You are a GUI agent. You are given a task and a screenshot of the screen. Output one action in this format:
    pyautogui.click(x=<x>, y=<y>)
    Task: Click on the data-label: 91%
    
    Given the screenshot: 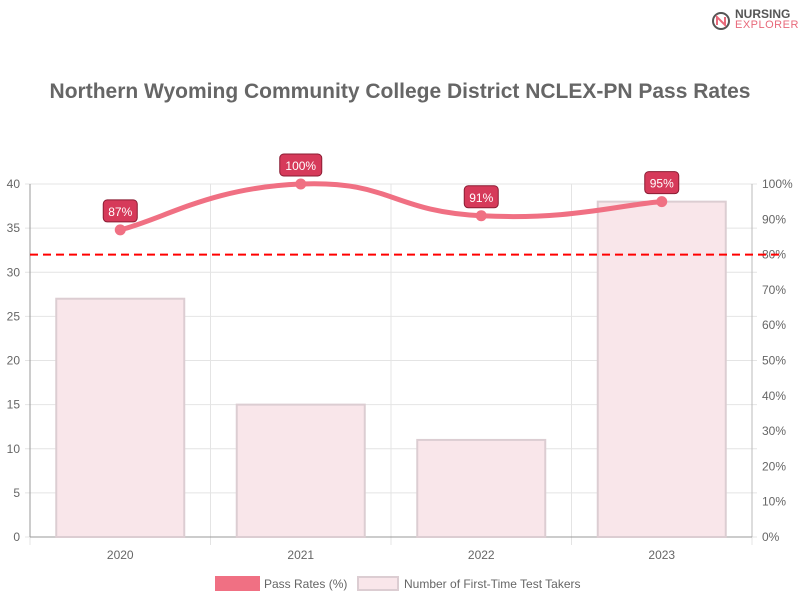 What is the action you would take?
    pyautogui.click(x=481, y=198)
    